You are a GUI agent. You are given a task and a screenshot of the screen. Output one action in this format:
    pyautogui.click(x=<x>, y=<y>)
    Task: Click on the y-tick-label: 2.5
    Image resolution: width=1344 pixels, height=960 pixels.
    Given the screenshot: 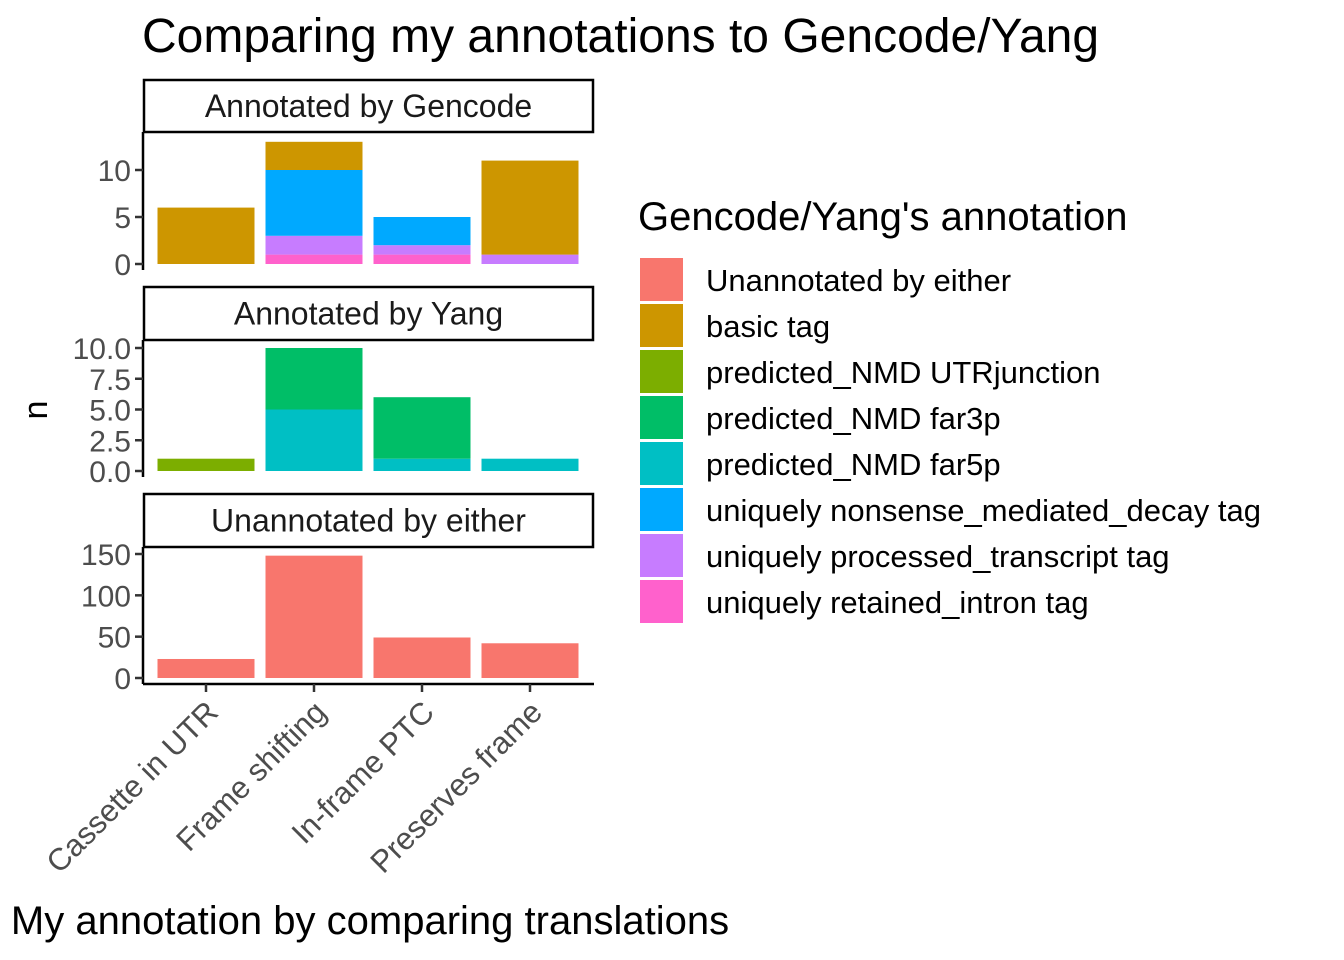 What is the action you would take?
    pyautogui.click(x=110, y=441)
    